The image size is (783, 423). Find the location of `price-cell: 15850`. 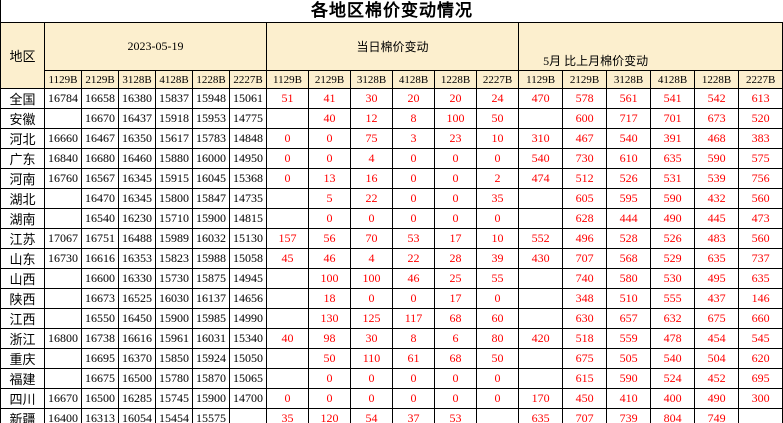

price-cell: 15850 is located at coordinates (174, 358).